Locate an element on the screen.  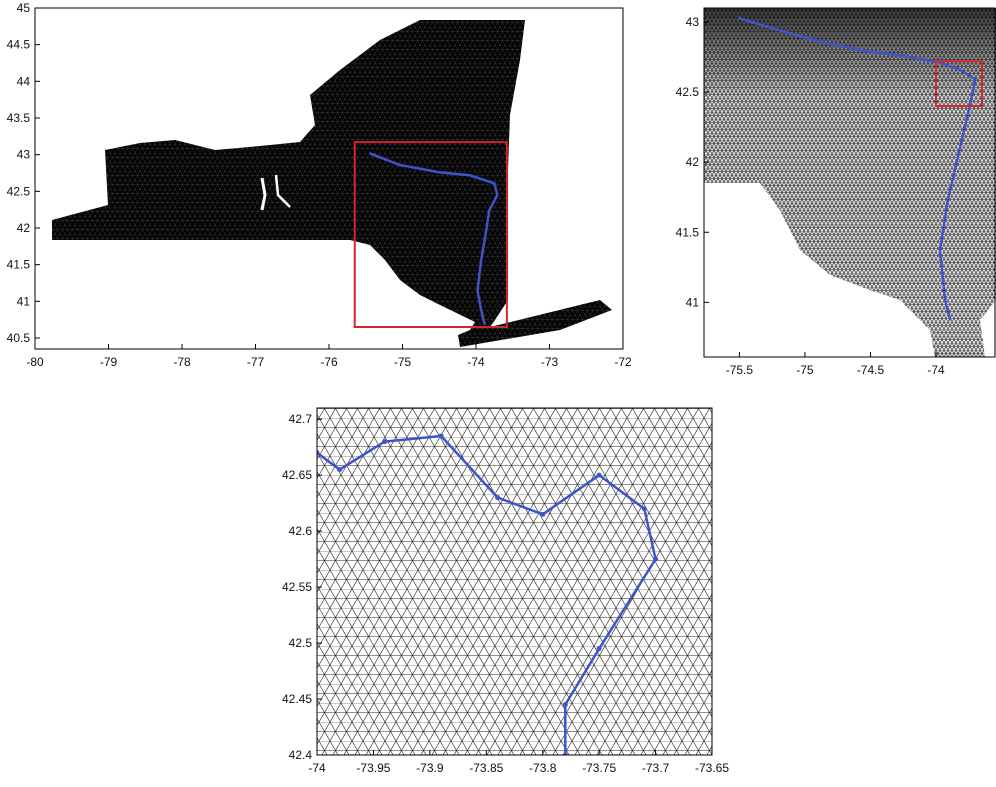
y-tick-label: 44 is located at coordinates (24, 81).